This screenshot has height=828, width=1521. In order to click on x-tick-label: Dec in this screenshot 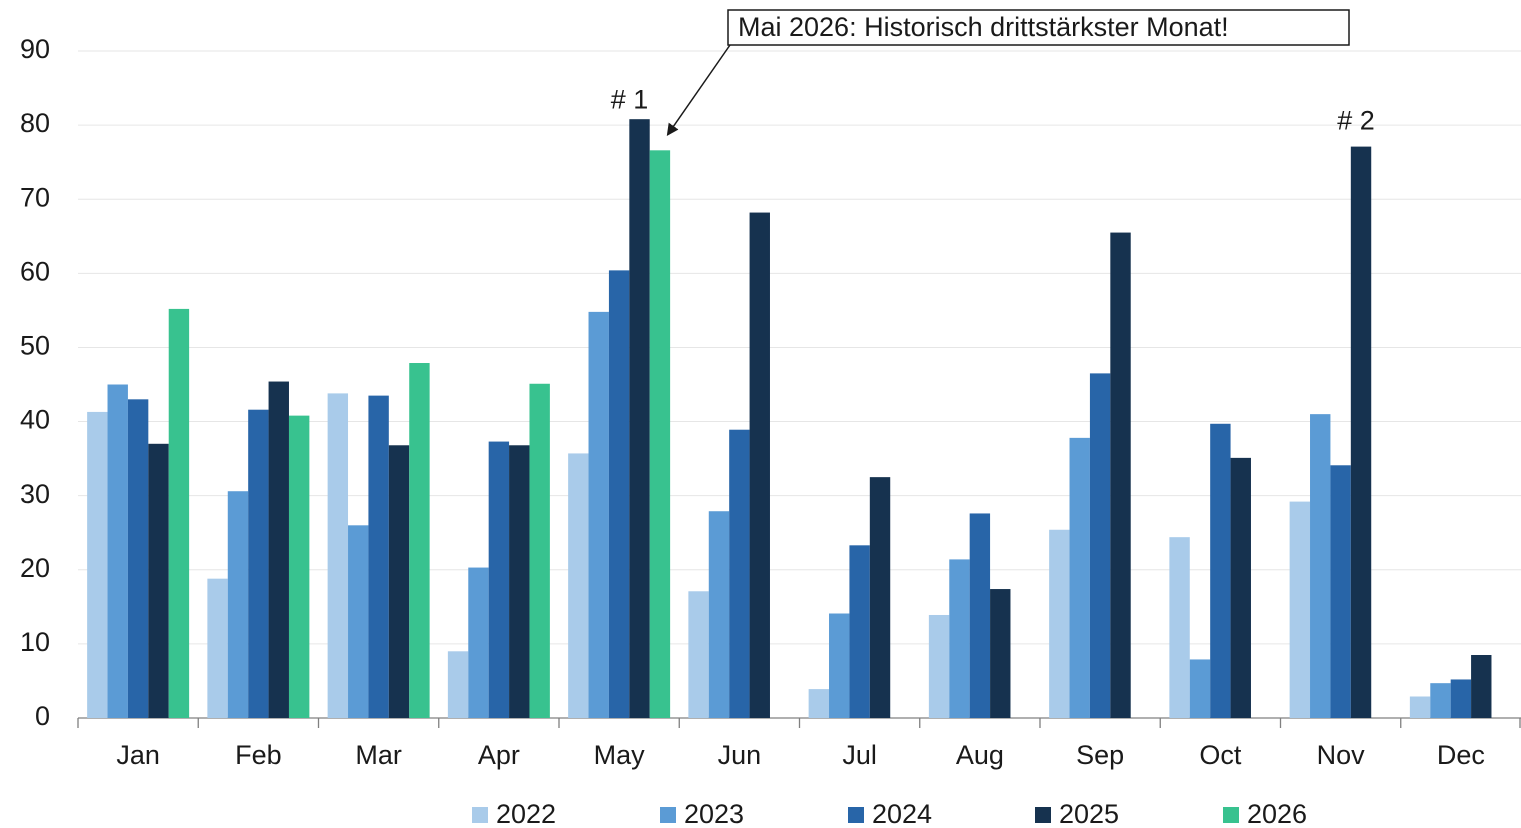, I will do `click(1461, 755)`.